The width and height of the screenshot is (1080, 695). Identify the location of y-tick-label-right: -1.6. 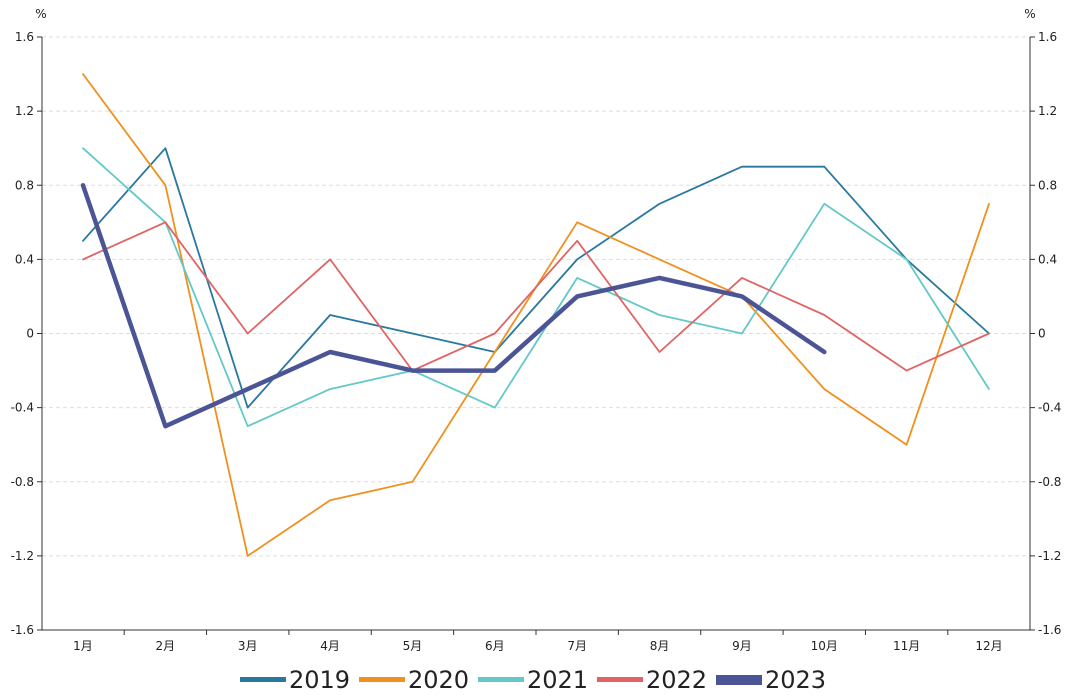
(1049, 630).